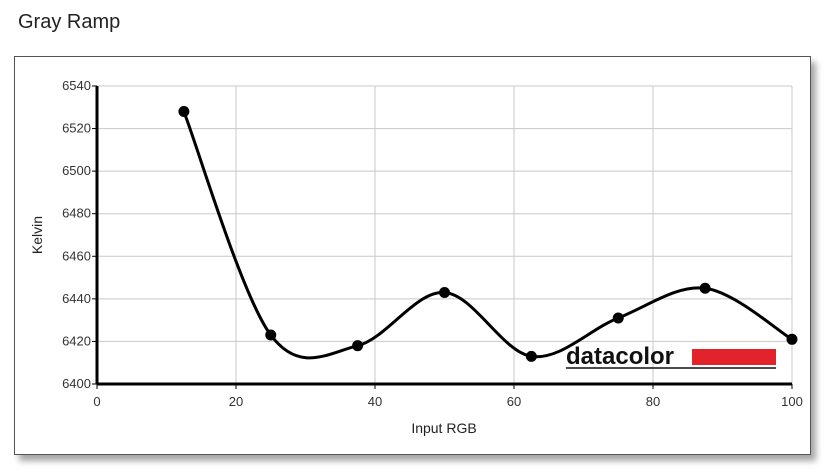  I want to click on y-tick-label: 6540, so click(76, 85).